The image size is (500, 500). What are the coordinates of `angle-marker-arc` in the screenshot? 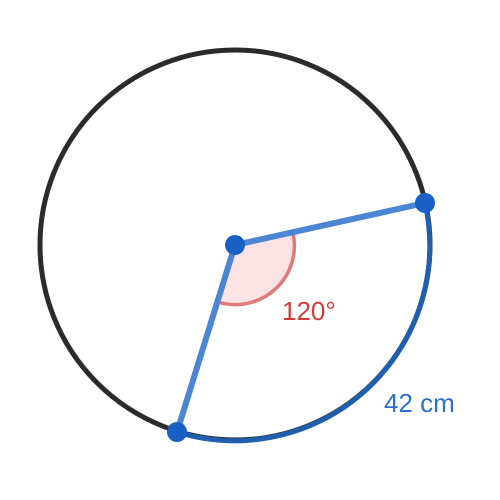 It's located at (257, 269).